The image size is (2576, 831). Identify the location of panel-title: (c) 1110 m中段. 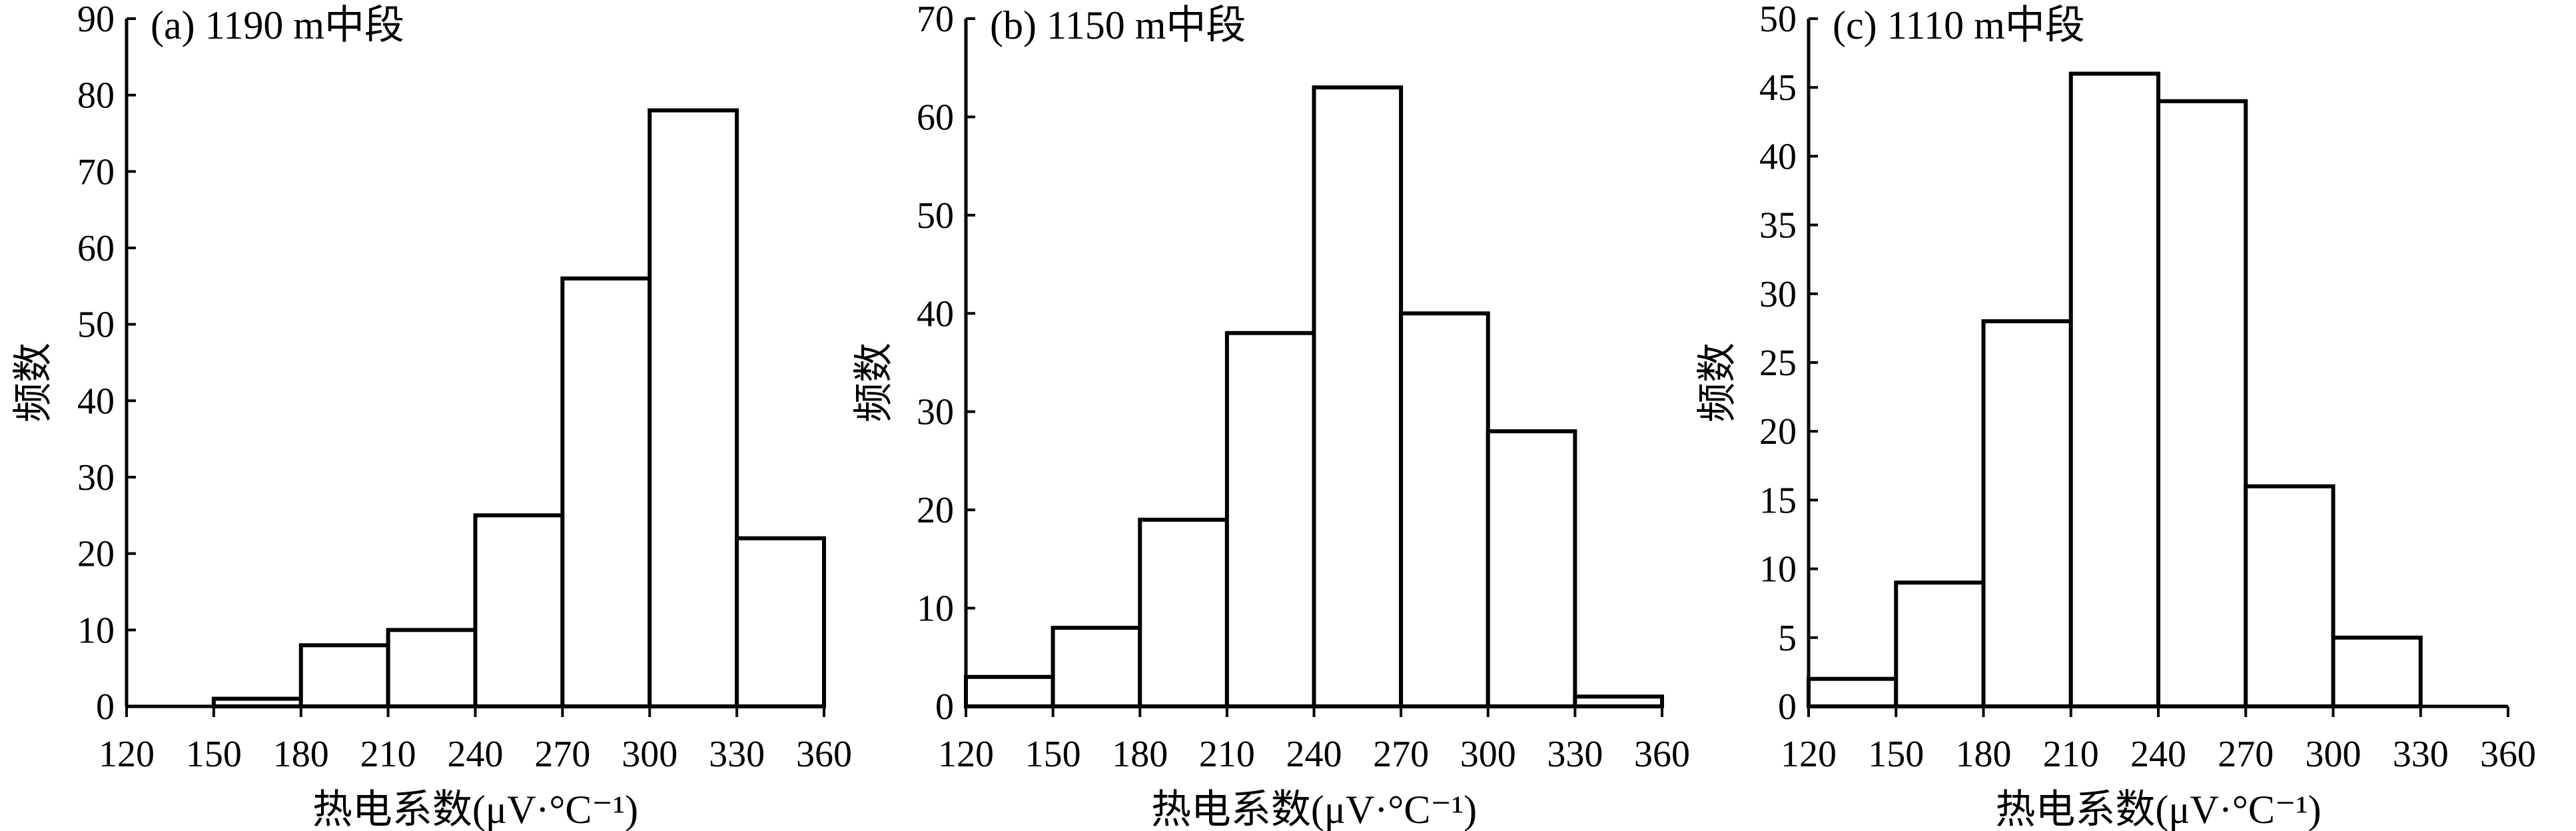
(1959, 25).